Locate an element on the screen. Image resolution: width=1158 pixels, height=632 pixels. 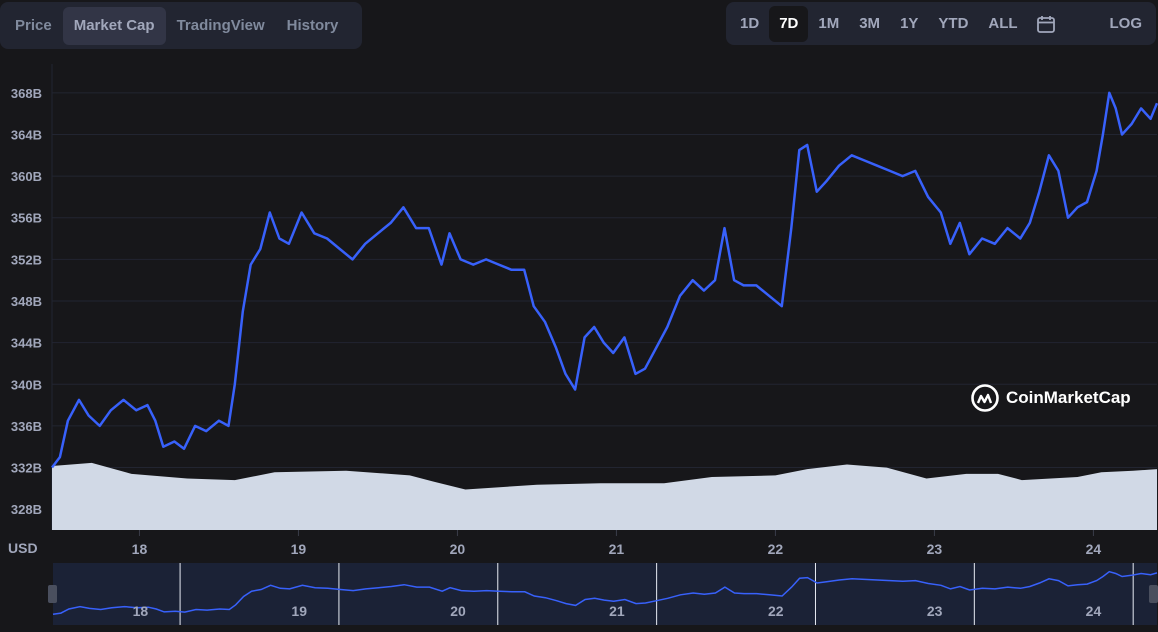
tab-tradingview: TradingView is located at coordinates (220, 25).